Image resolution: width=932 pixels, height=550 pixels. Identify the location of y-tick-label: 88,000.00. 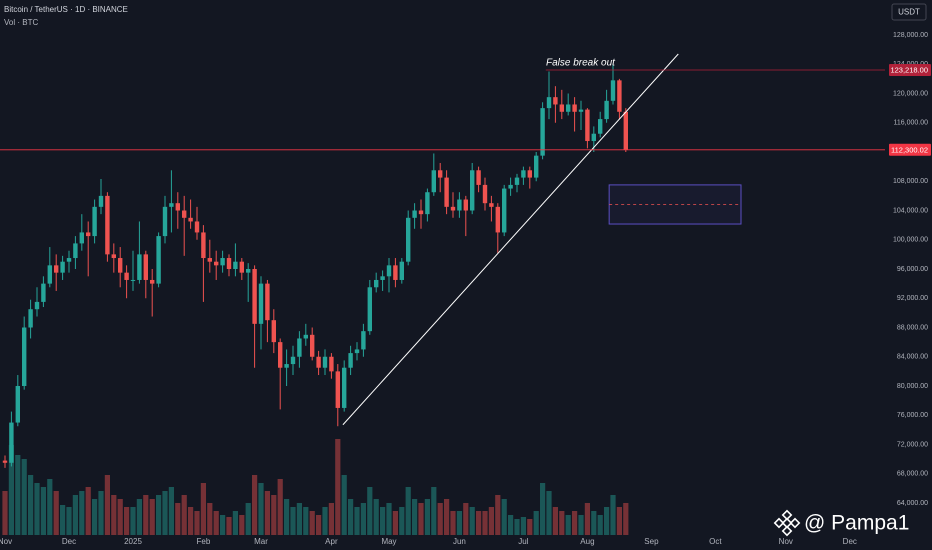
(912, 327).